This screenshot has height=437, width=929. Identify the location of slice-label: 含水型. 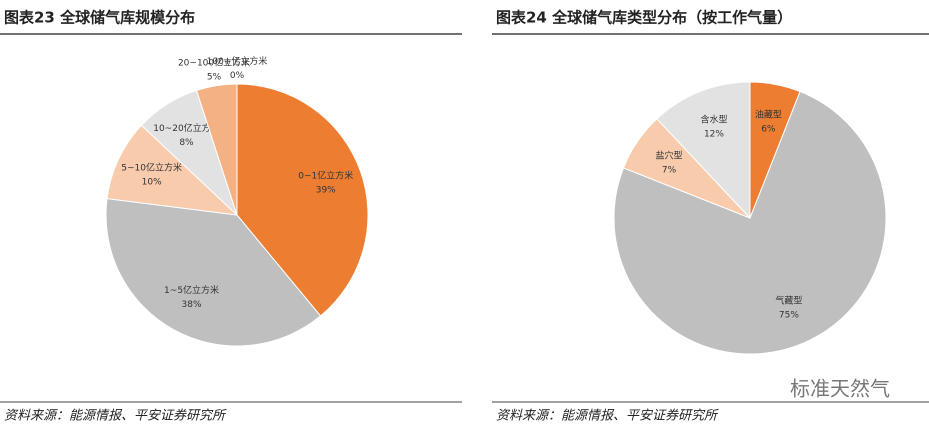
(713, 119).